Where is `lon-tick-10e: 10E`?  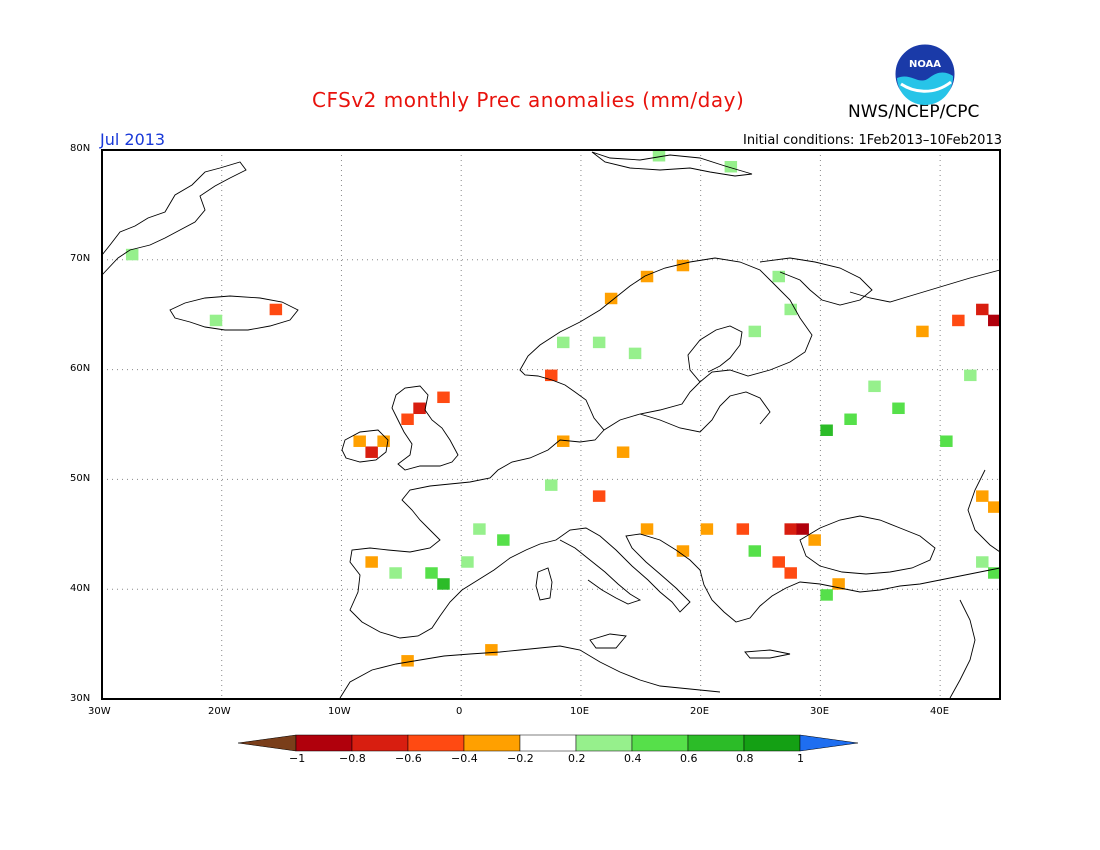 lon-tick-10e: 10E is located at coordinates (580, 711).